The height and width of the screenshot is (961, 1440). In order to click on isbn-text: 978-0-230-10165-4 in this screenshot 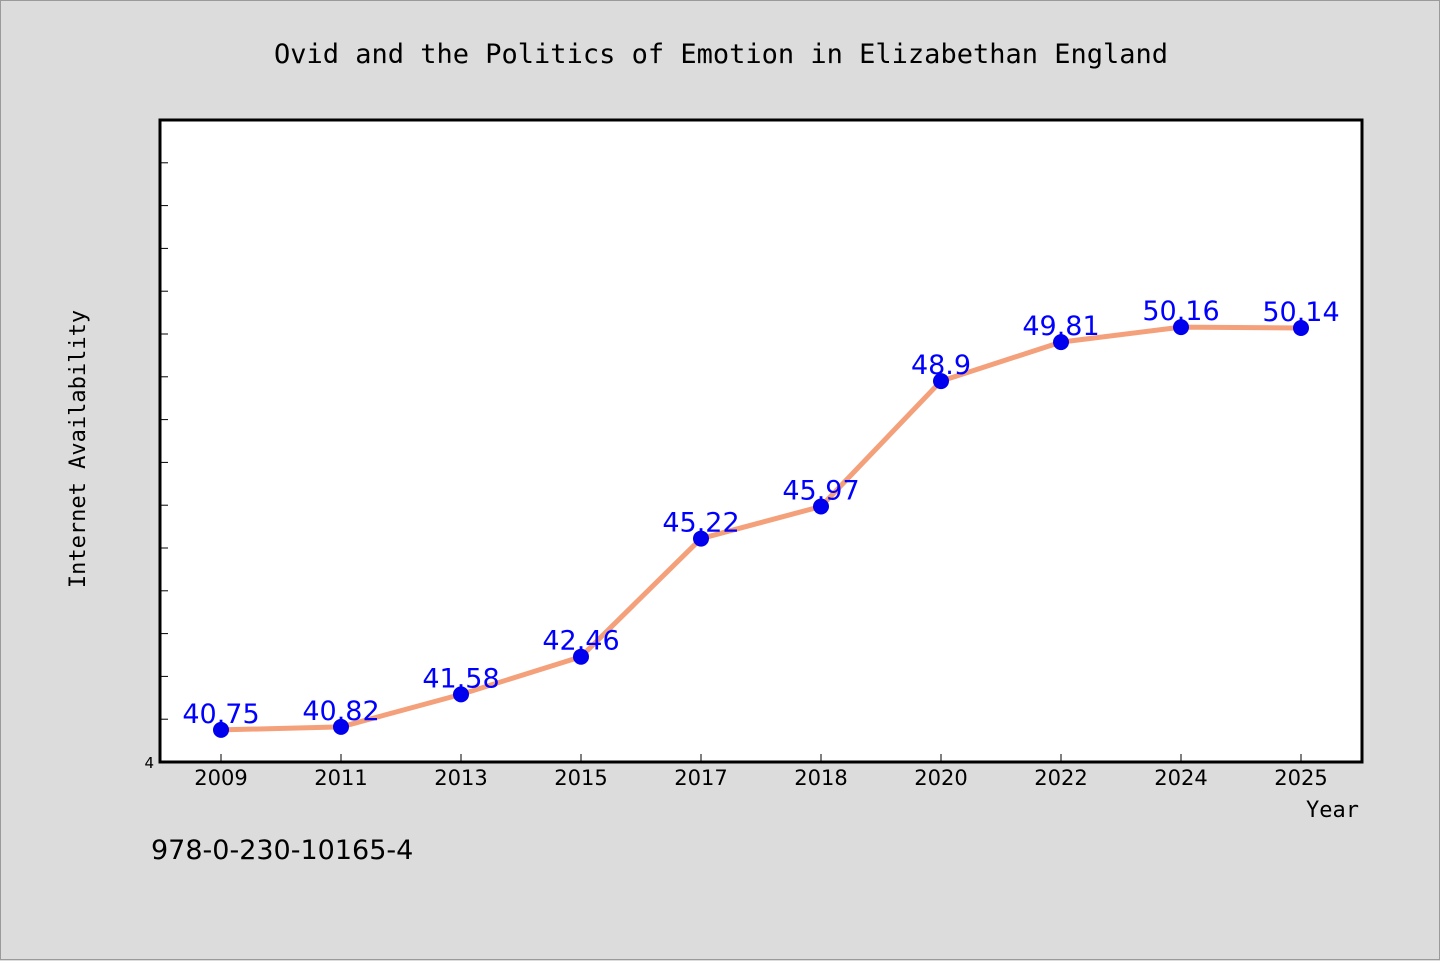, I will do `click(282, 850)`.